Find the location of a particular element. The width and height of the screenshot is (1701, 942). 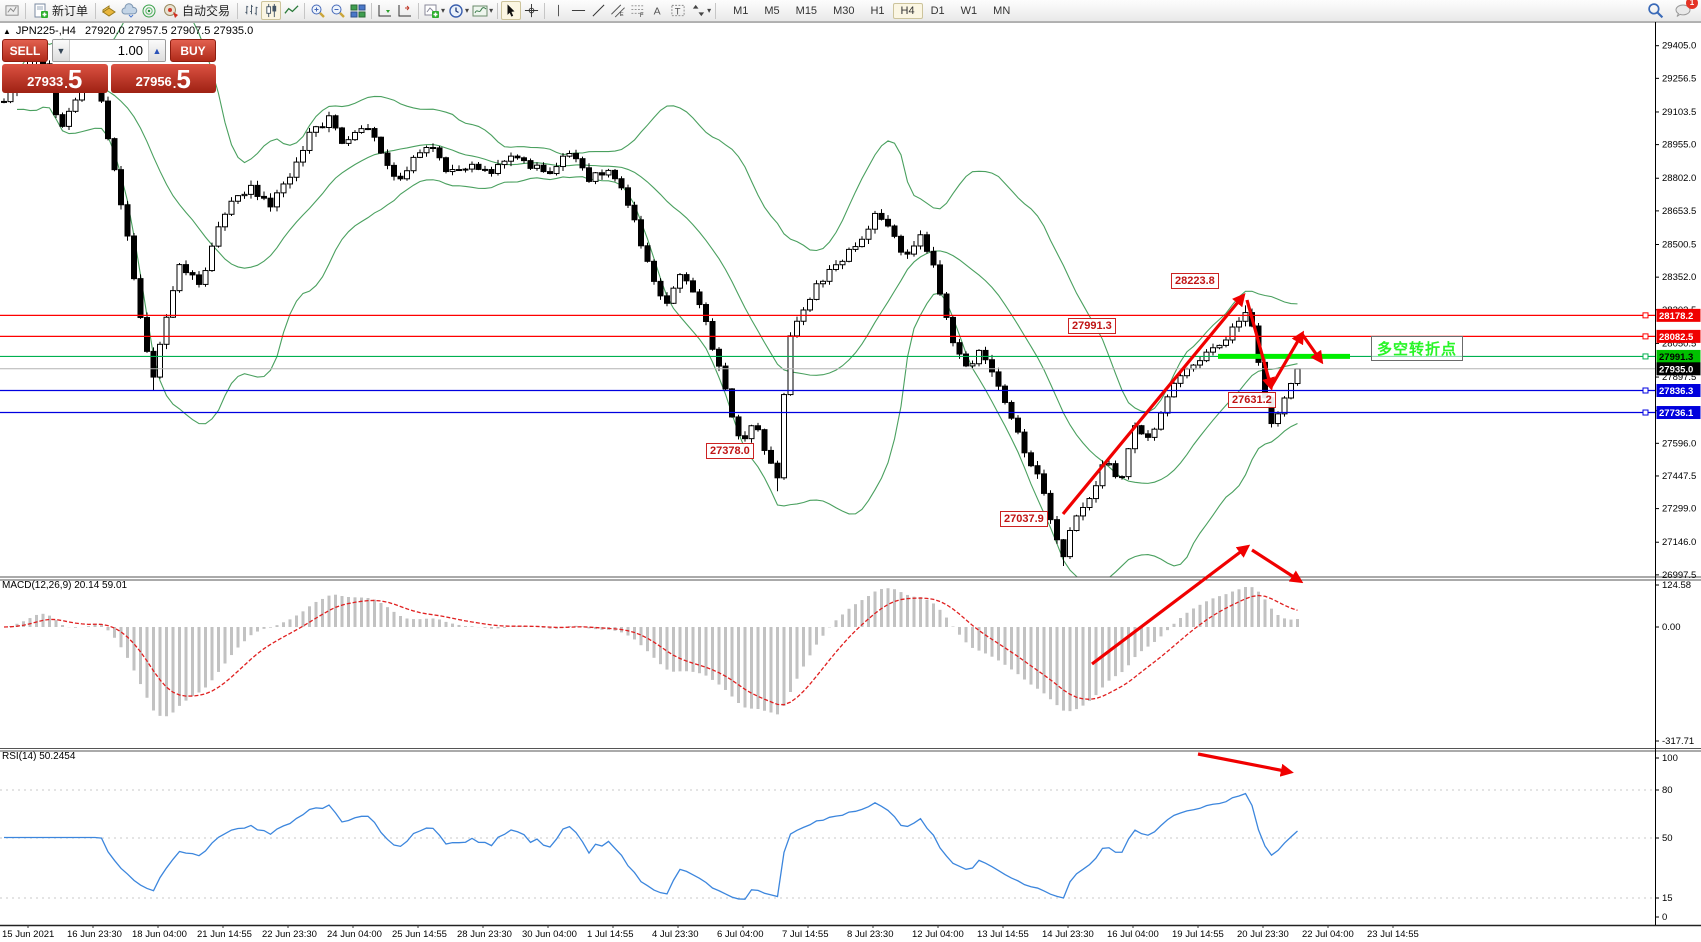

terminal-icon is located at coordinates (12, 10).